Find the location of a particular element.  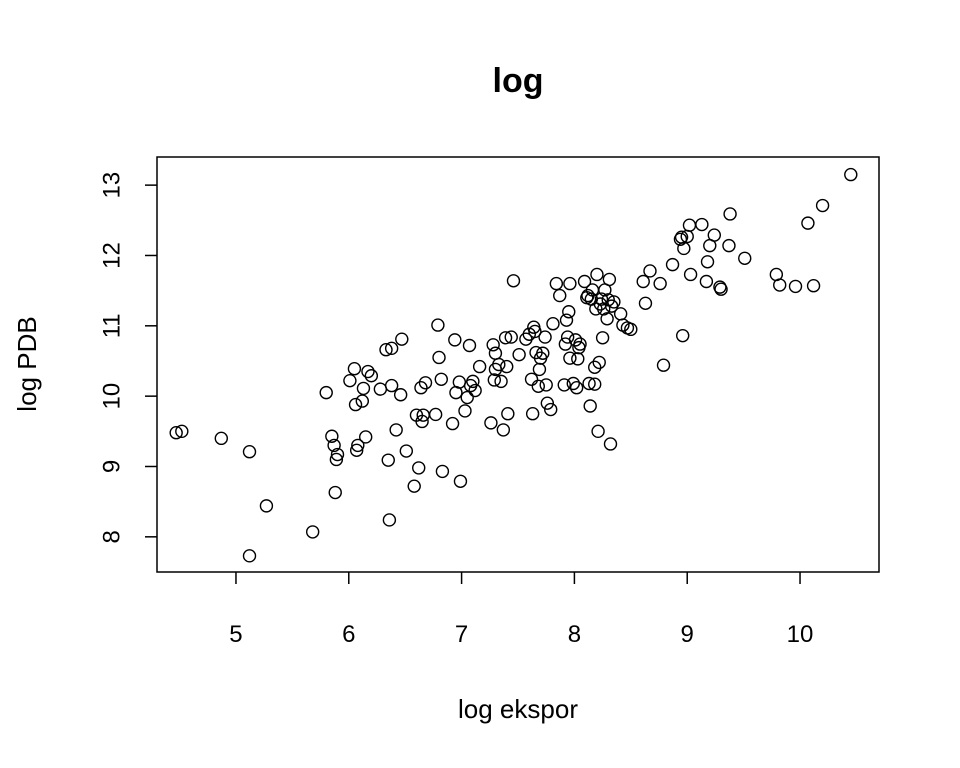

y-tick-label: 10 is located at coordinates (111, 396).